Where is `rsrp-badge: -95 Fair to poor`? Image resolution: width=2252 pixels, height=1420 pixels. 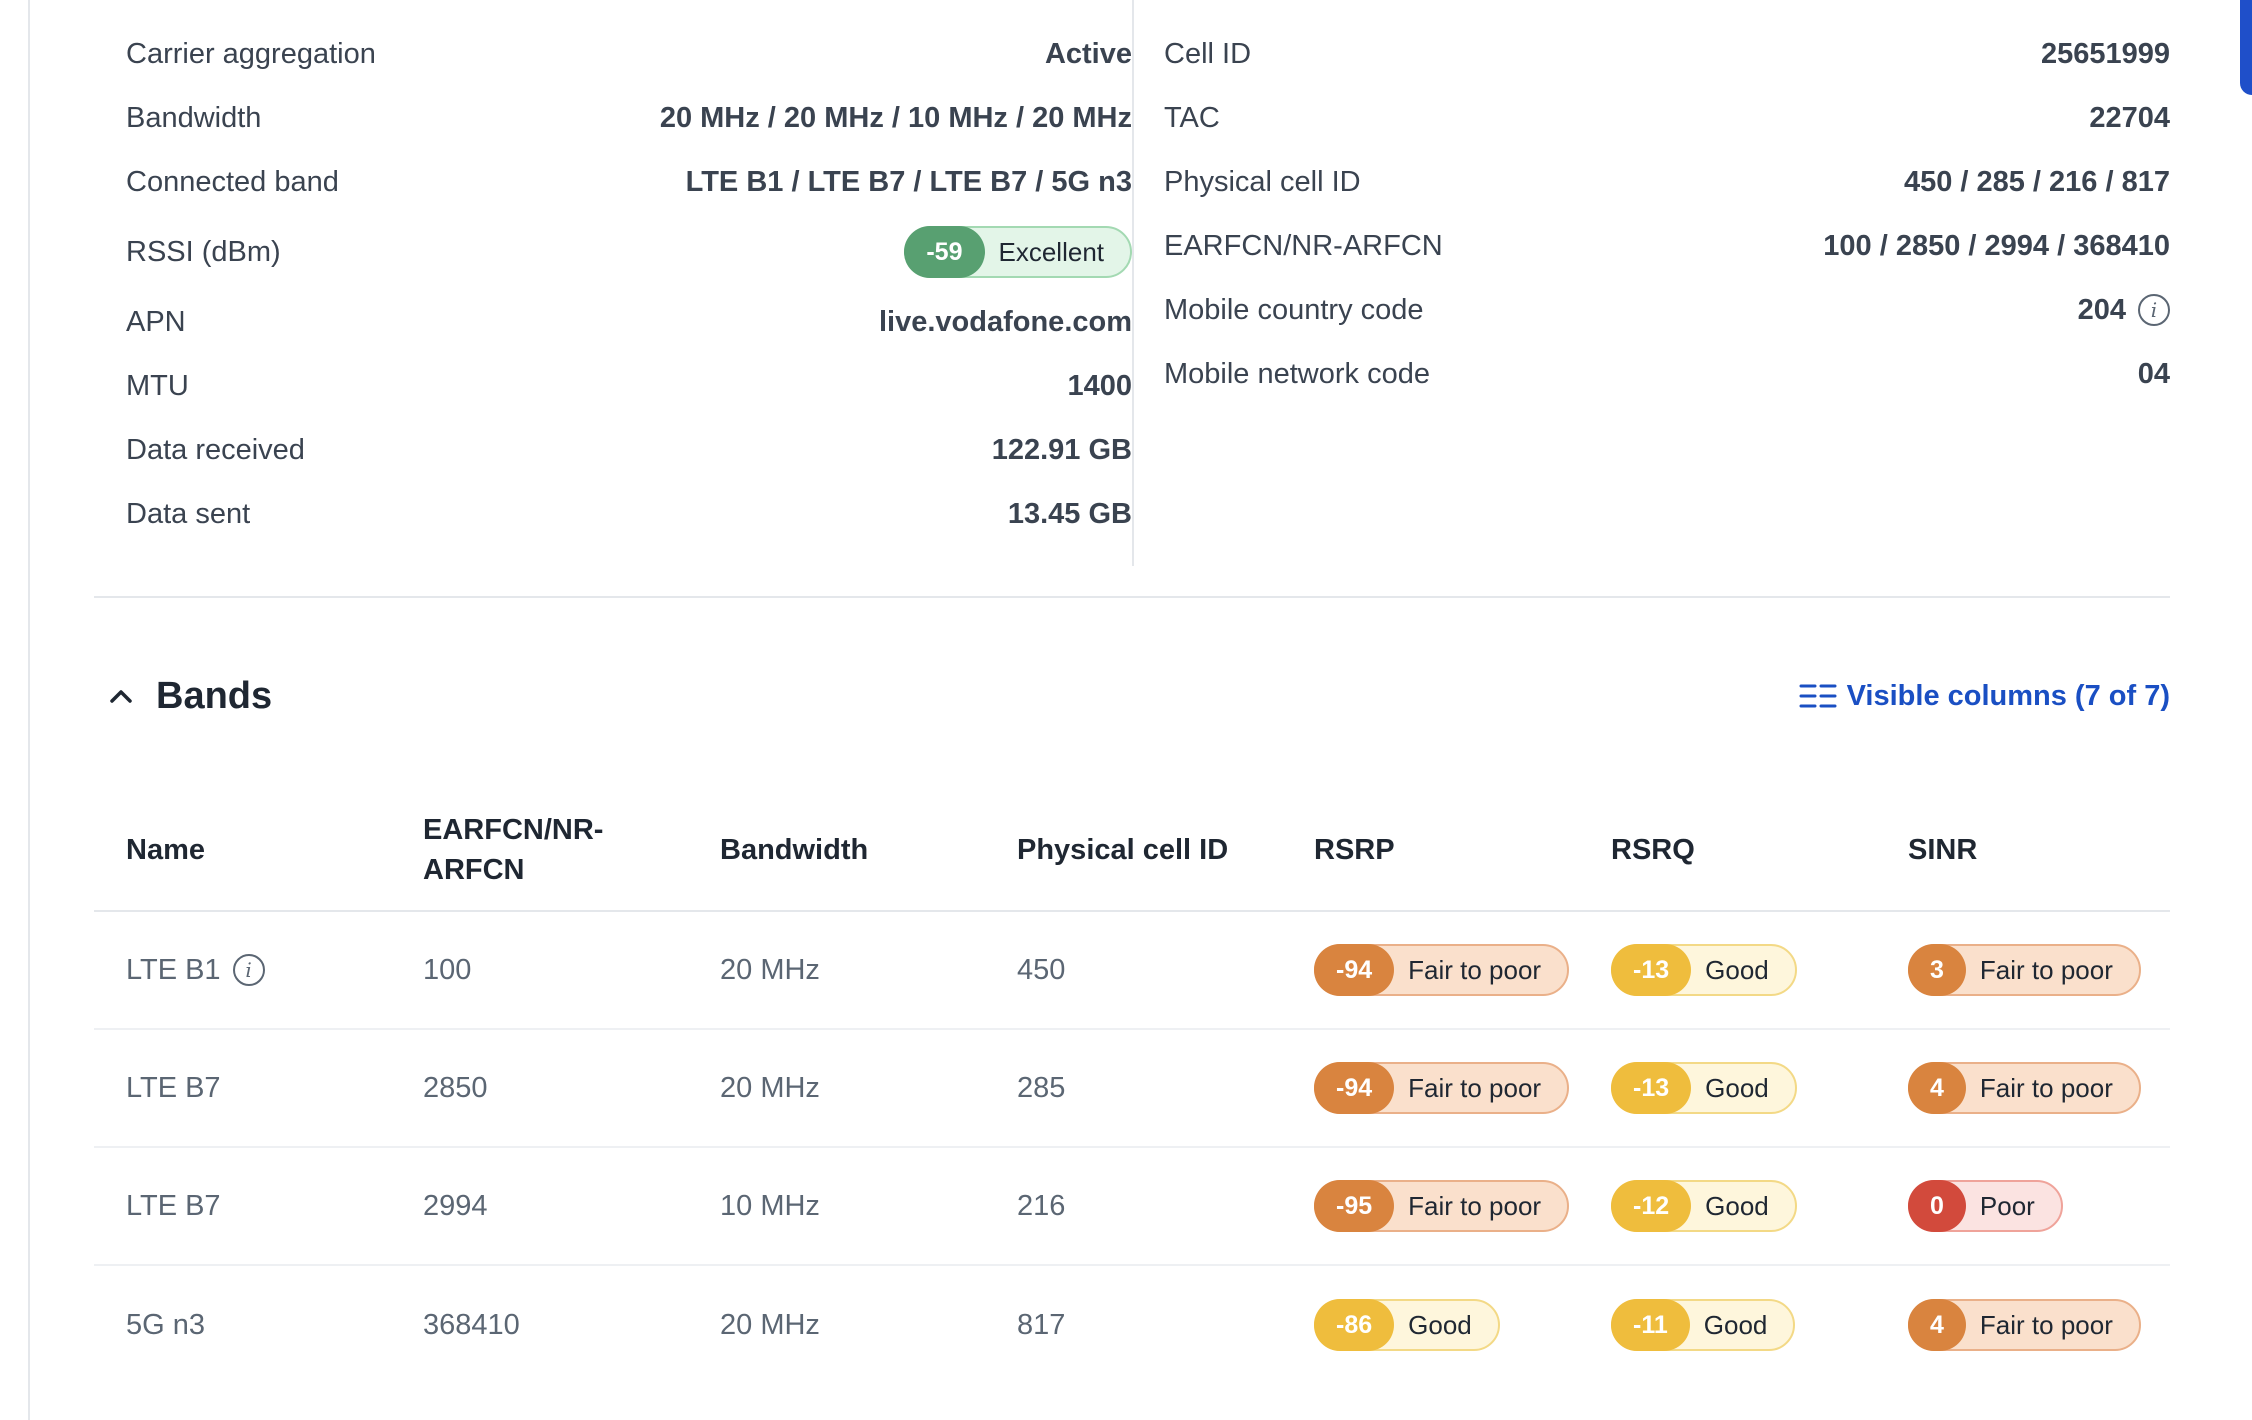
rsrp-badge: -95 Fair to poor is located at coordinates (1442, 1206).